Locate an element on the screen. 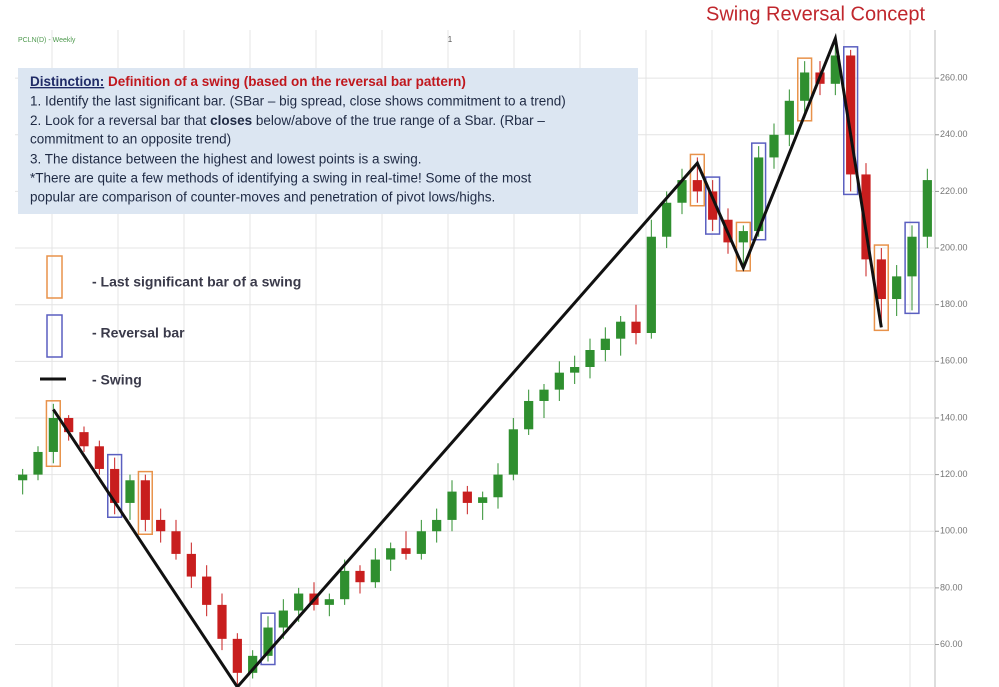 This screenshot has height=687, width=999. note-bold: closes is located at coordinates (231, 120).